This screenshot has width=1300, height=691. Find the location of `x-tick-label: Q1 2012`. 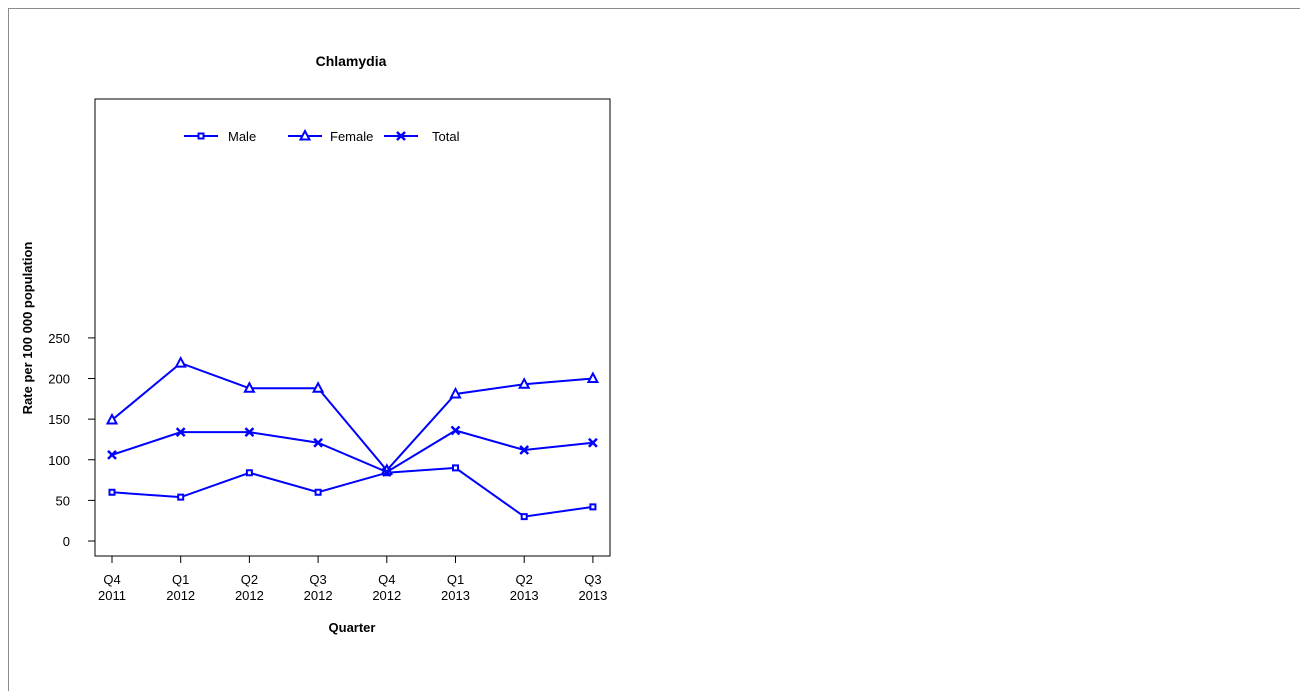

x-tick-label: Q1 2012 is located at coordinates (180, 587).